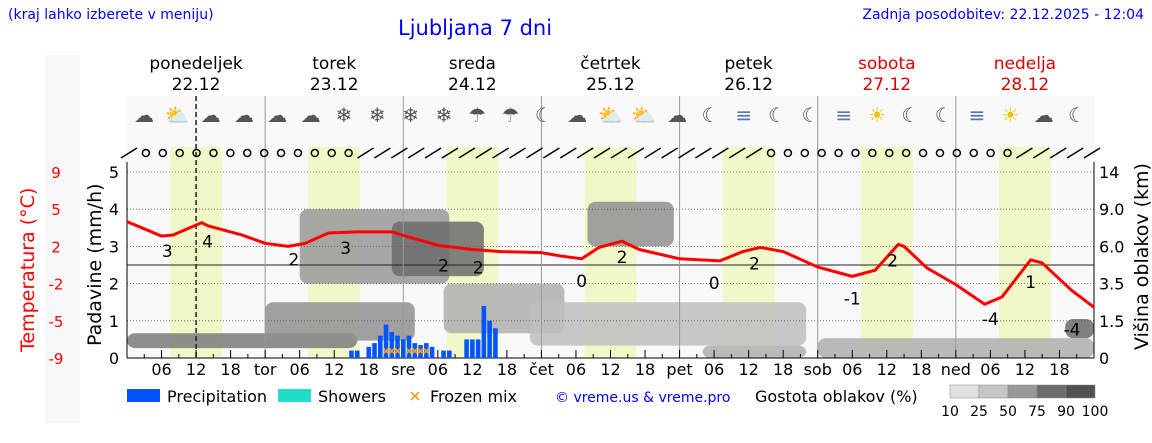 The height and width of the screenshot is (443, 1152). What do you see at coordinates (910, 115) in the screenshot?
I see `moon-fog-icon: ☾` at bounding box center [910, 115].